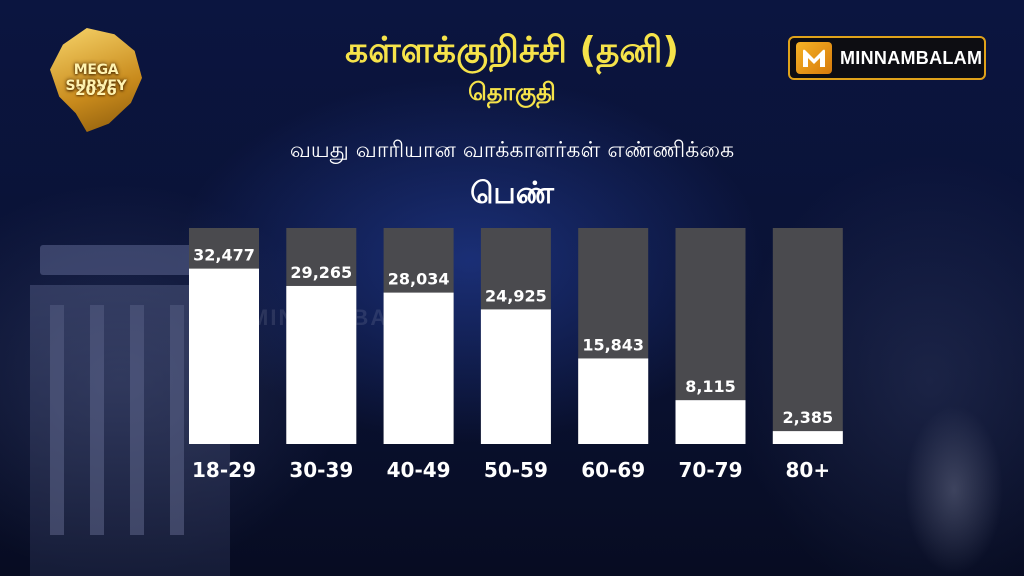  I want to click on value-label-50-59: 24,925, so click(516, 295).